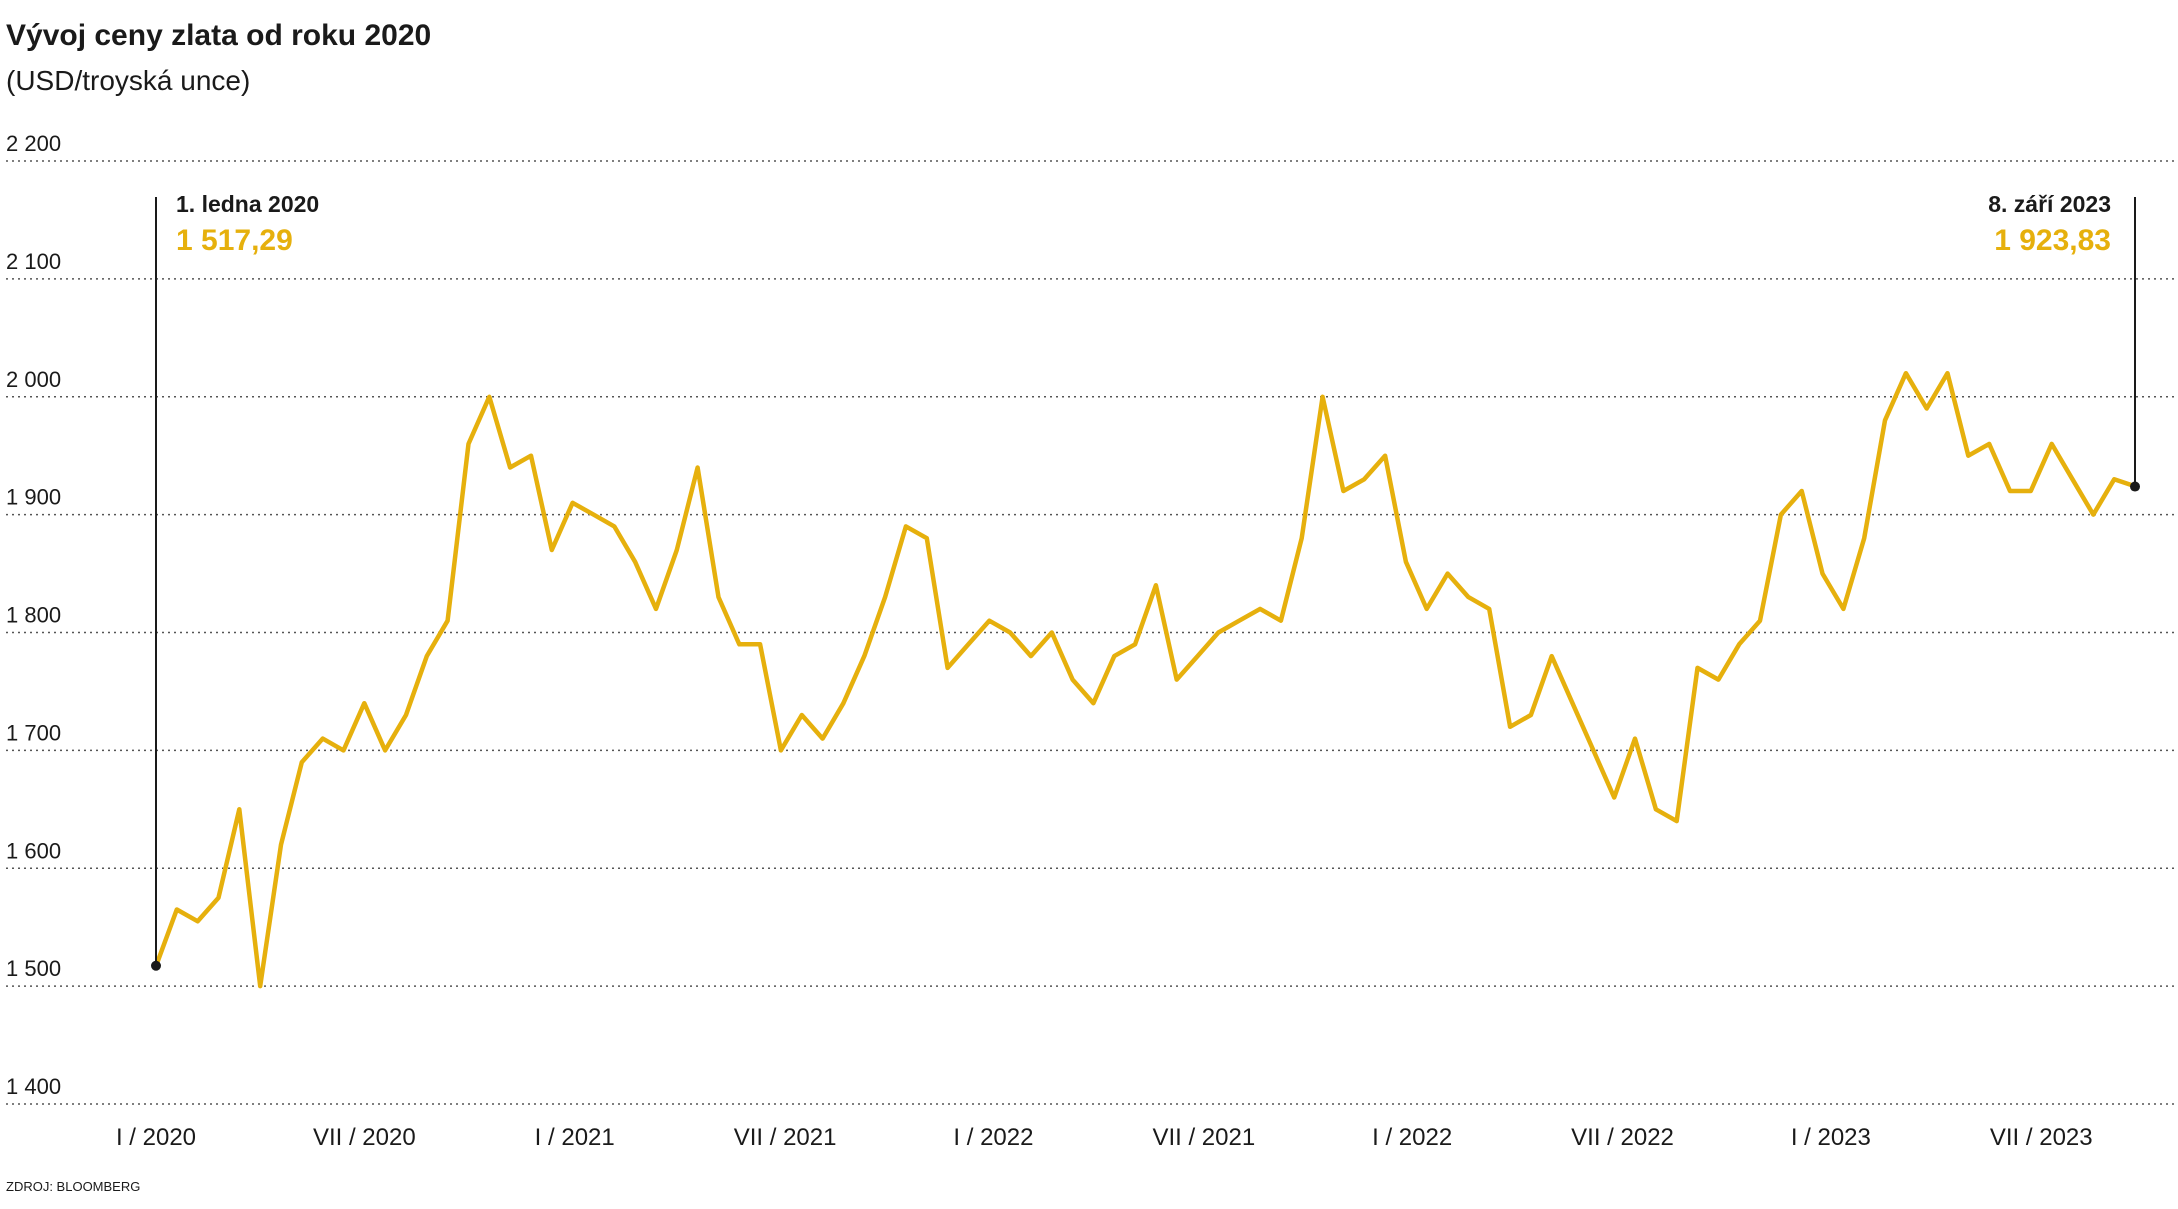 This screenshot has width=2178, height=1209. Describe the element at coordinates (1622, 1137) in the screenshot. I see `x-tick-label: VII / 2022` at that location.